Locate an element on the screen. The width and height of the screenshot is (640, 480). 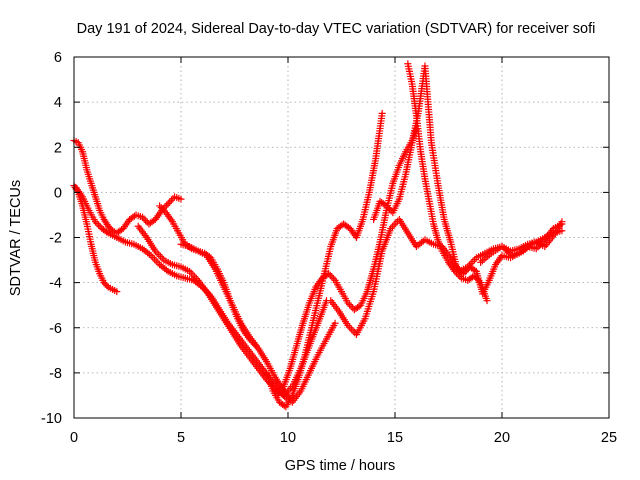
series-sat-i is located at coordinates (446, 277).